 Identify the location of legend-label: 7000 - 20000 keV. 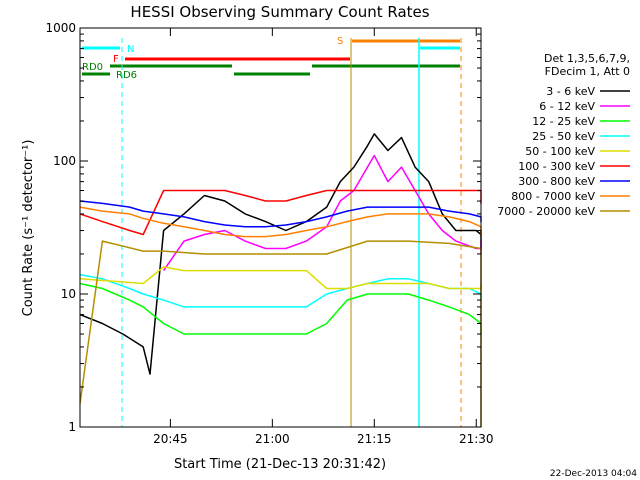
(546, 211).